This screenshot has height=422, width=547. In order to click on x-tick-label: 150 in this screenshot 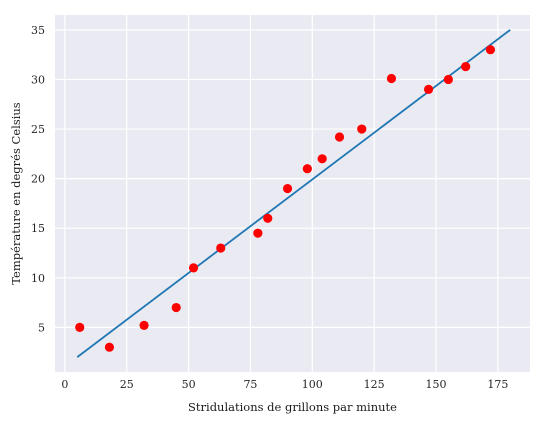, I will do `click(435, 384)`.